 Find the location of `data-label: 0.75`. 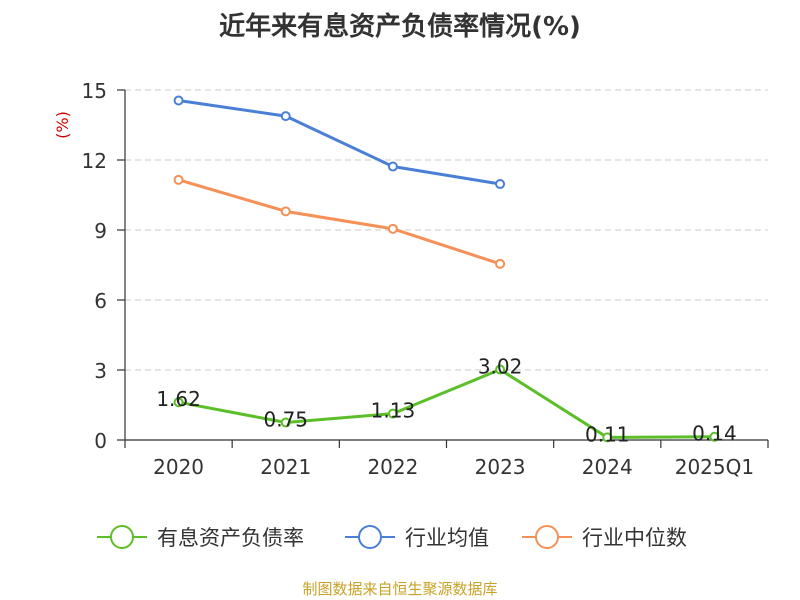

data-label: 0.75 is located at coordinates (285, 420).